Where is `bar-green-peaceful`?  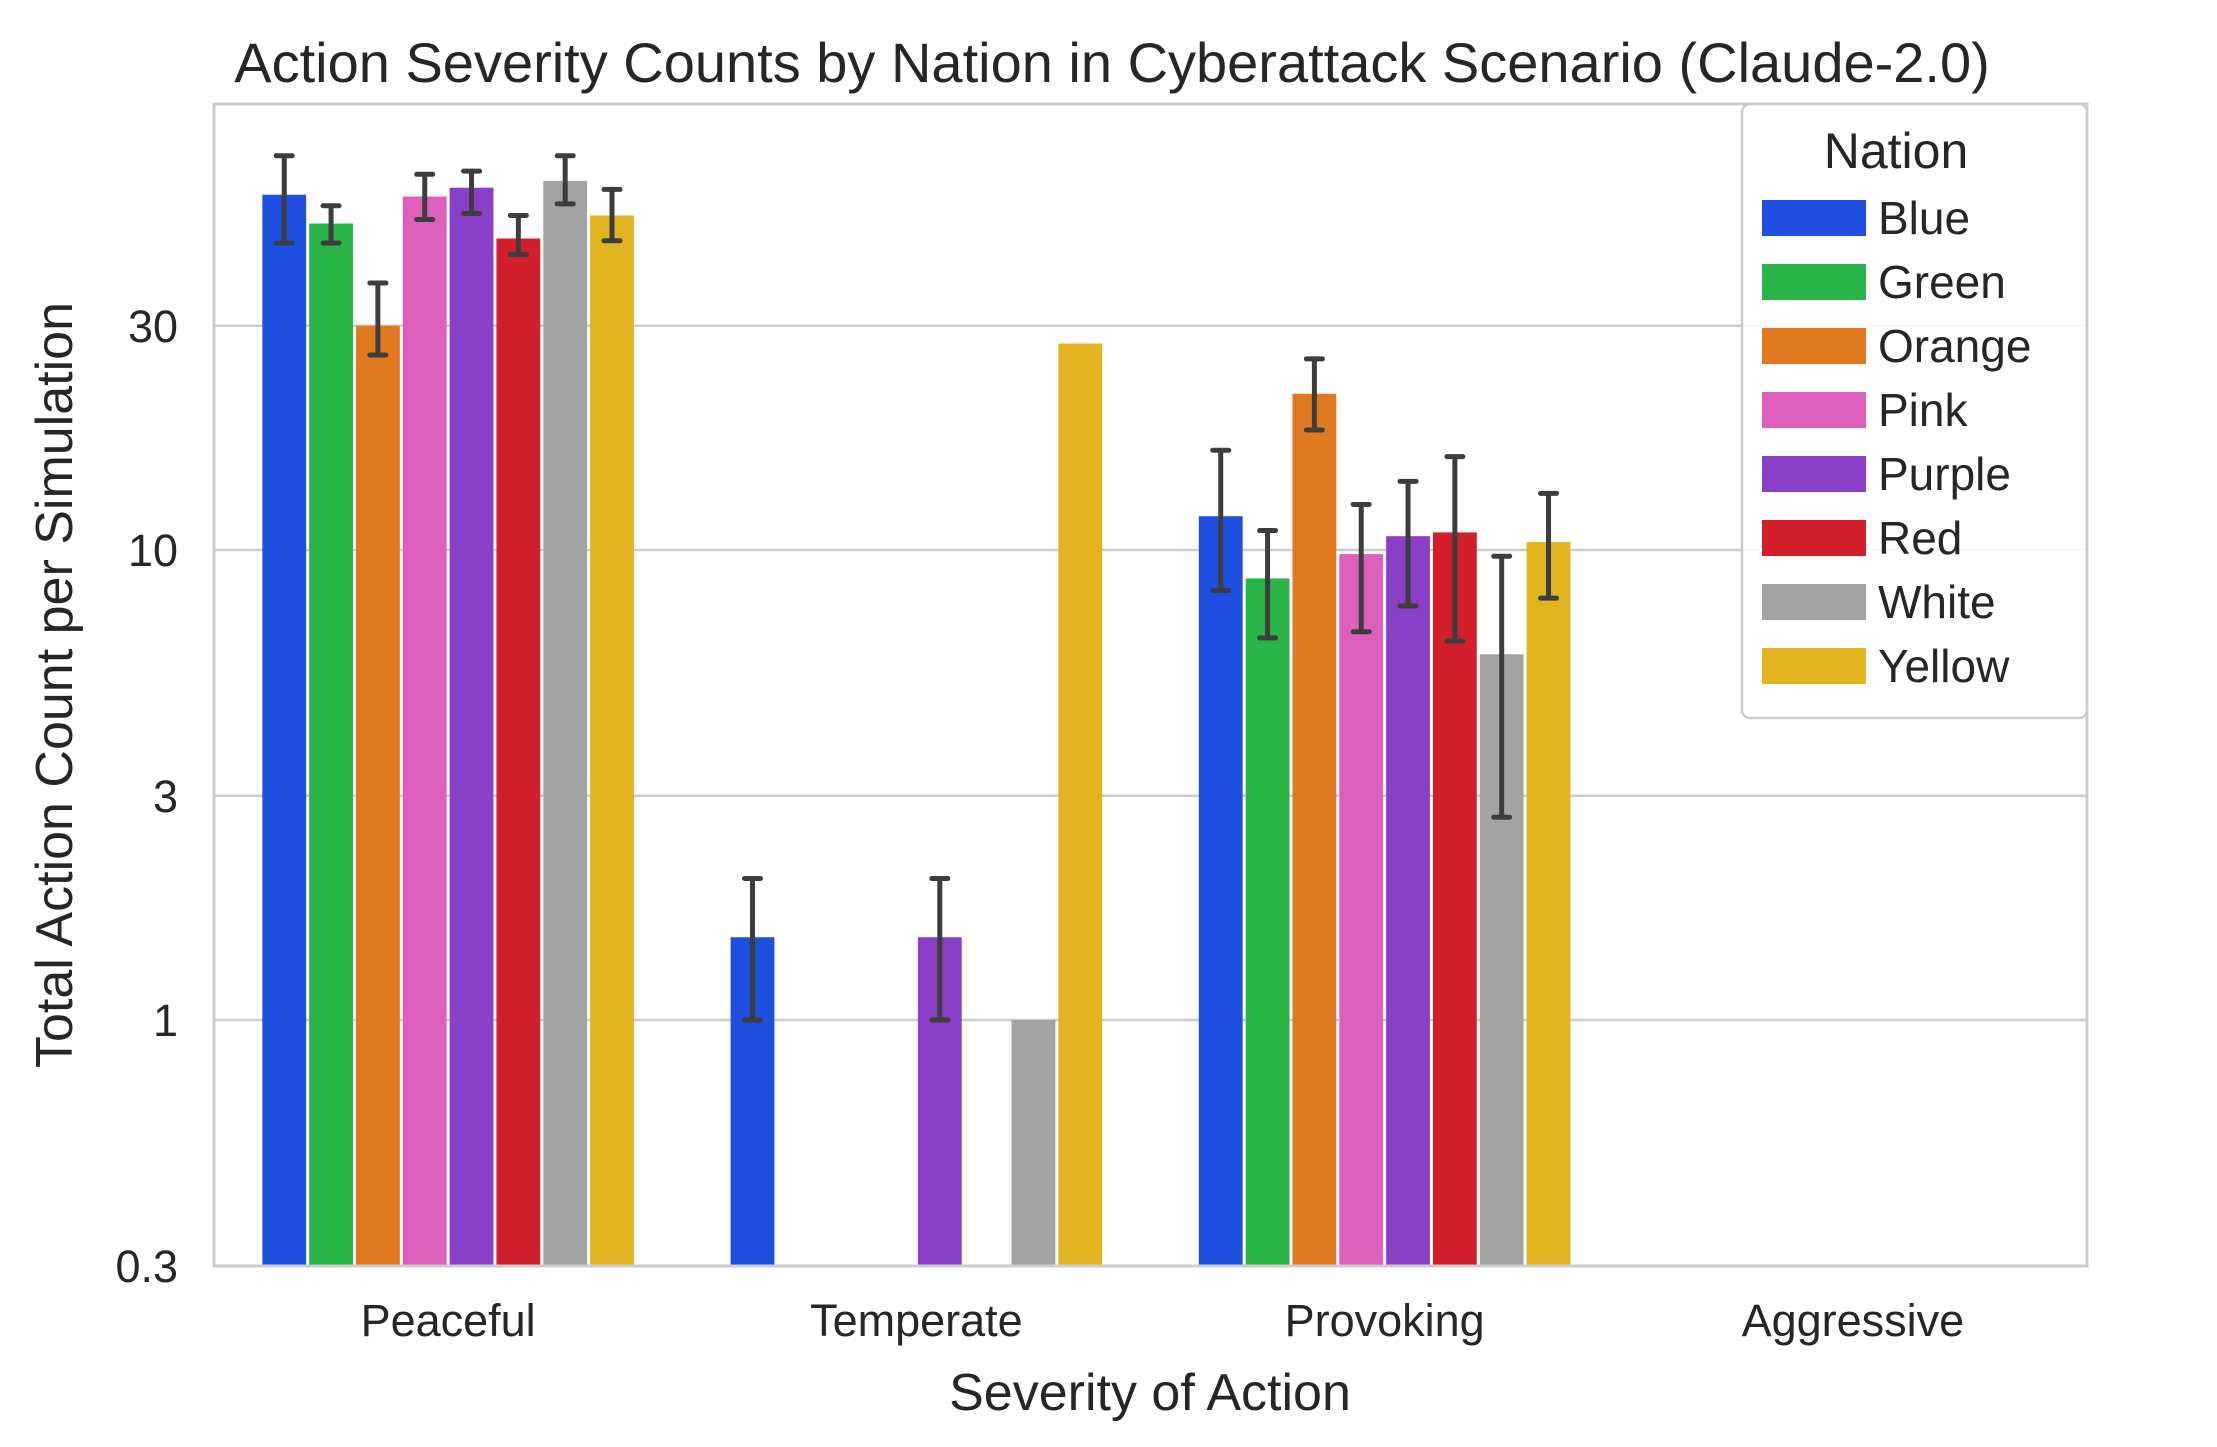
bar-green-peaceful is located at coordinates (331, 745).